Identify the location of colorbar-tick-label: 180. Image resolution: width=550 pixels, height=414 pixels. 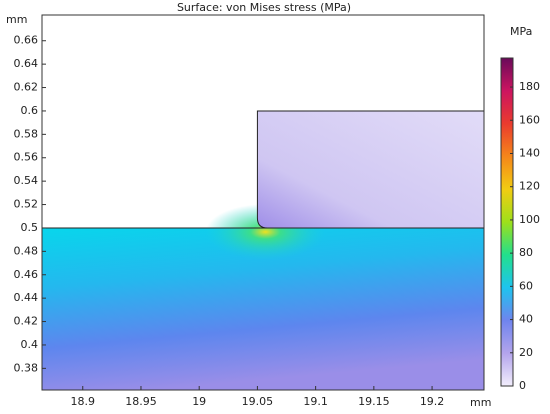
(529, 86).